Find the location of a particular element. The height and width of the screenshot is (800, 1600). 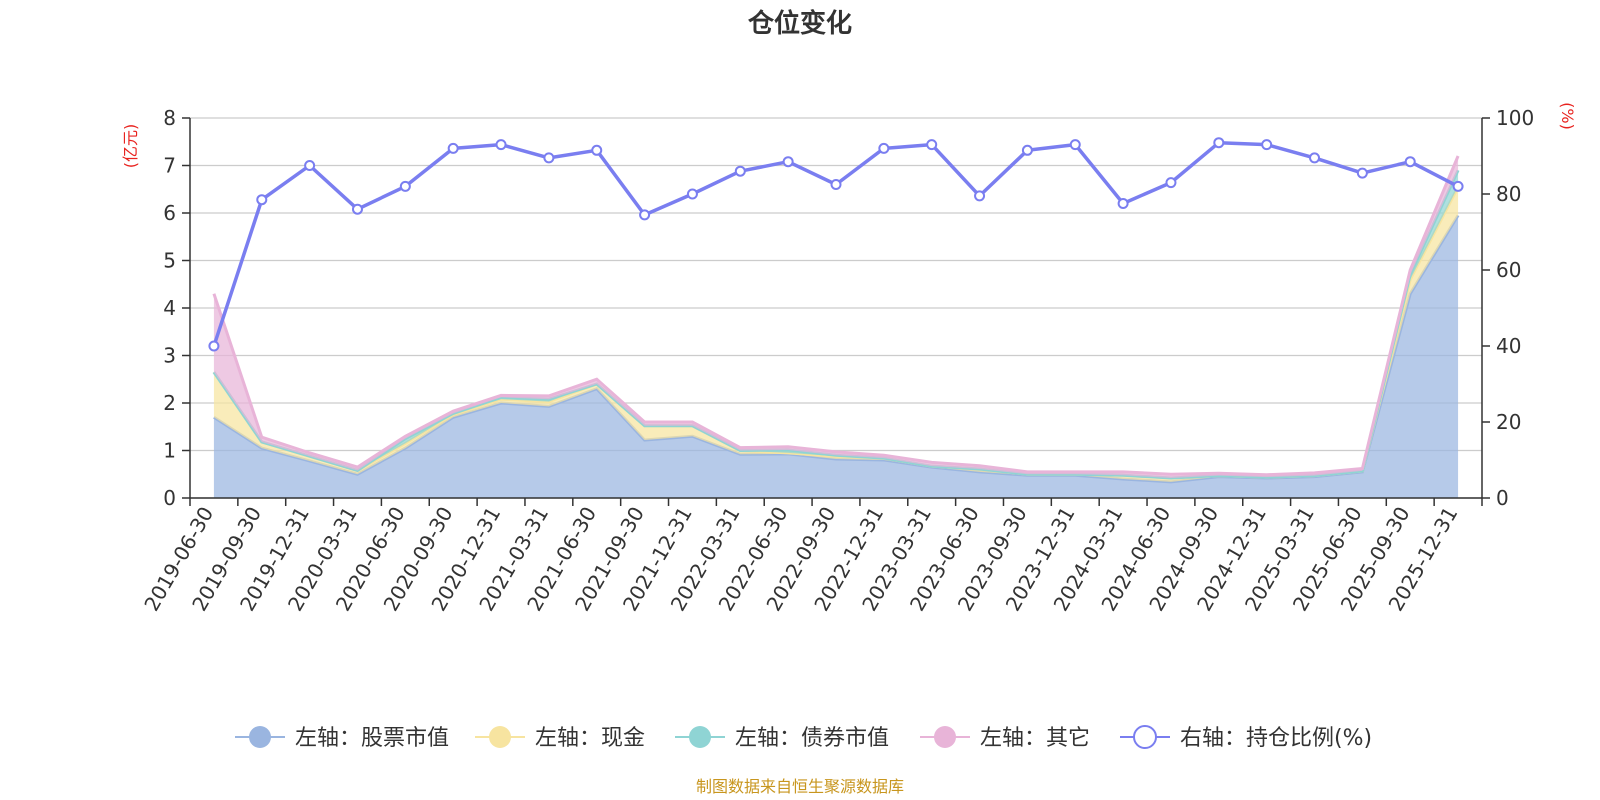

legend-label: 左轴：现金 is located at coordinates (590, 738).